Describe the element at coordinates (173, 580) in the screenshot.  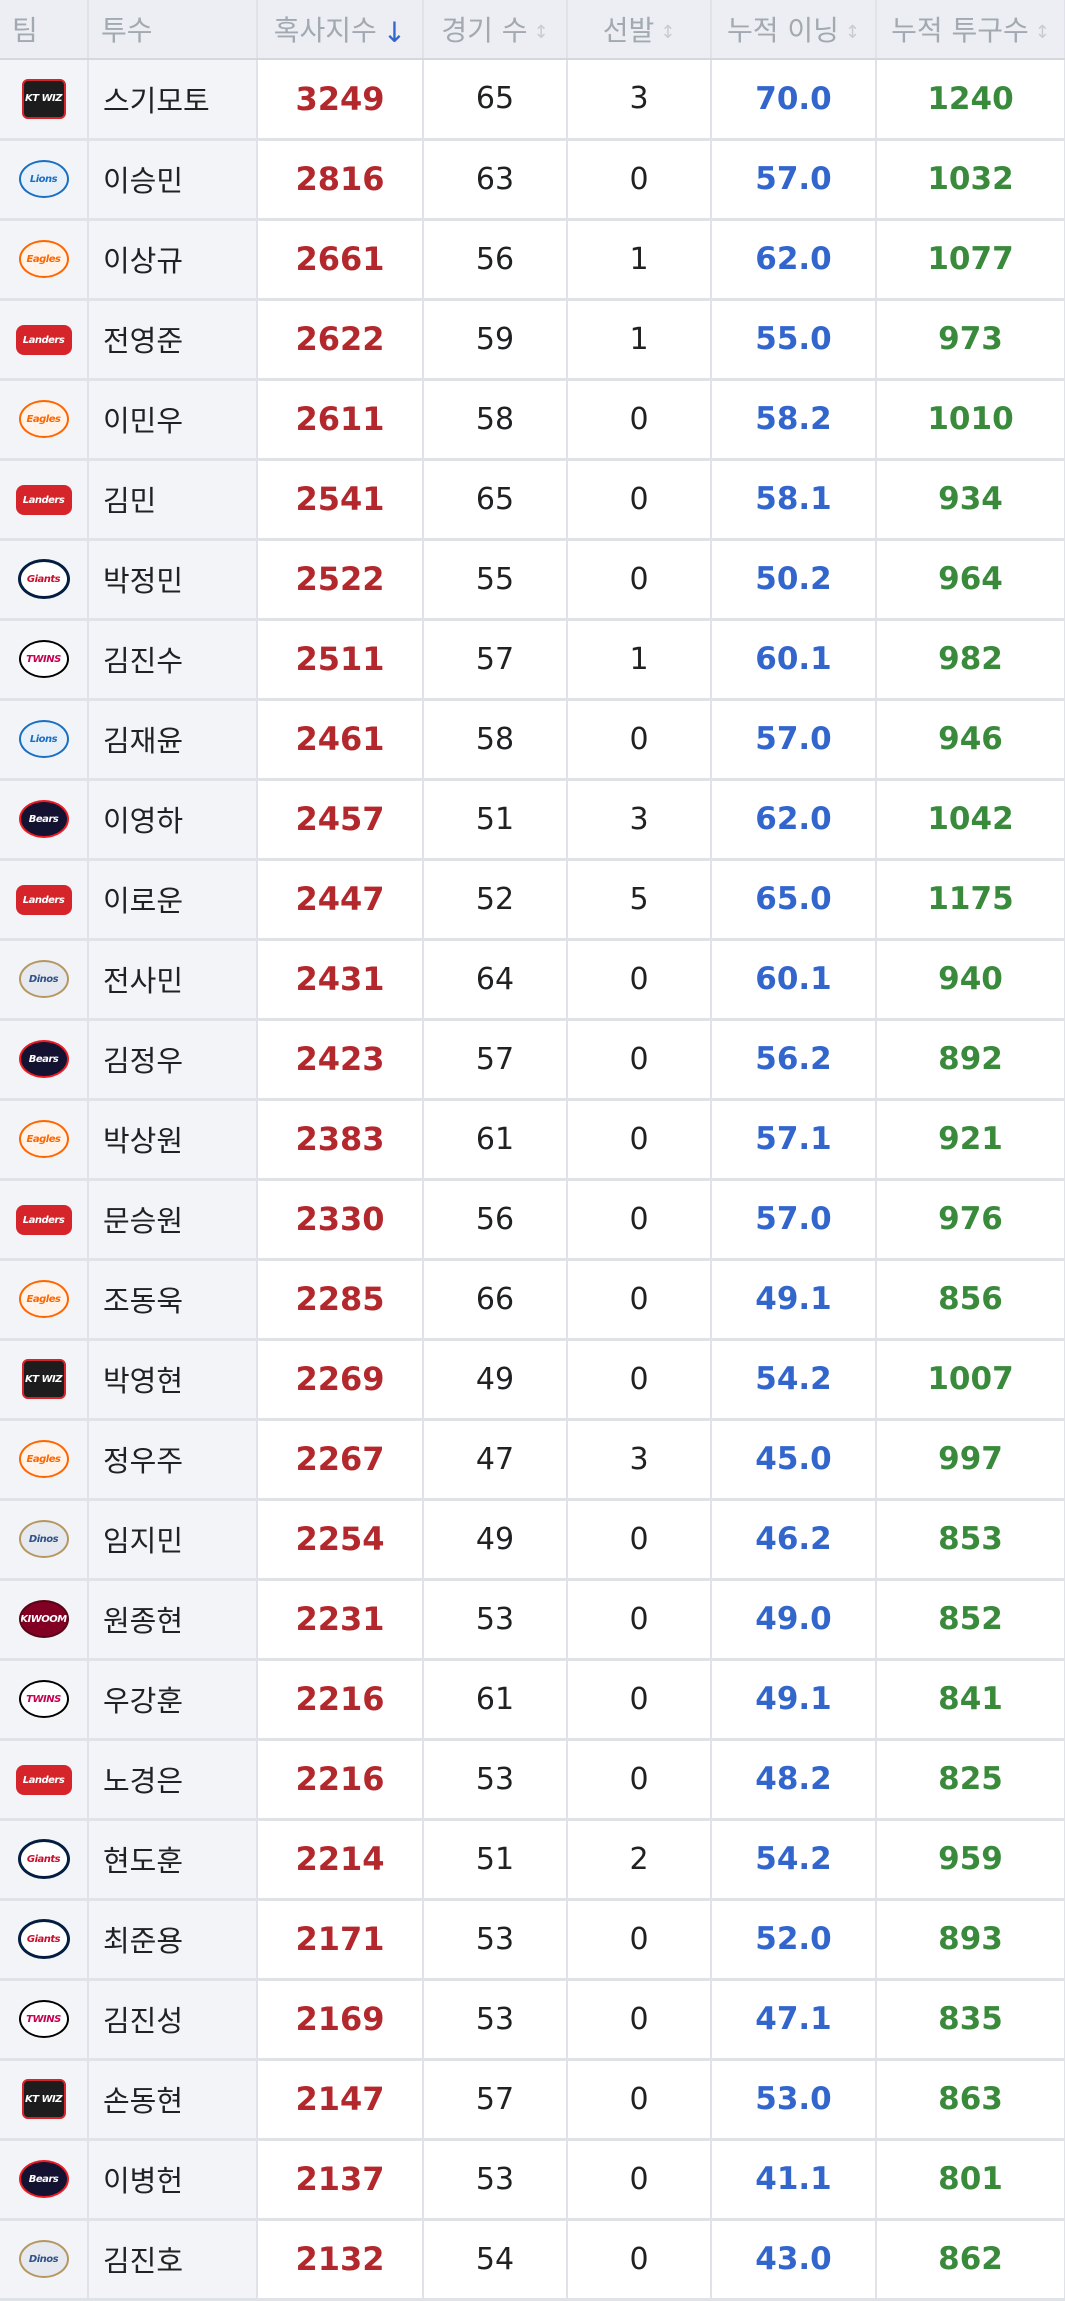
I see `pitcher-name: 박정민` at that location.